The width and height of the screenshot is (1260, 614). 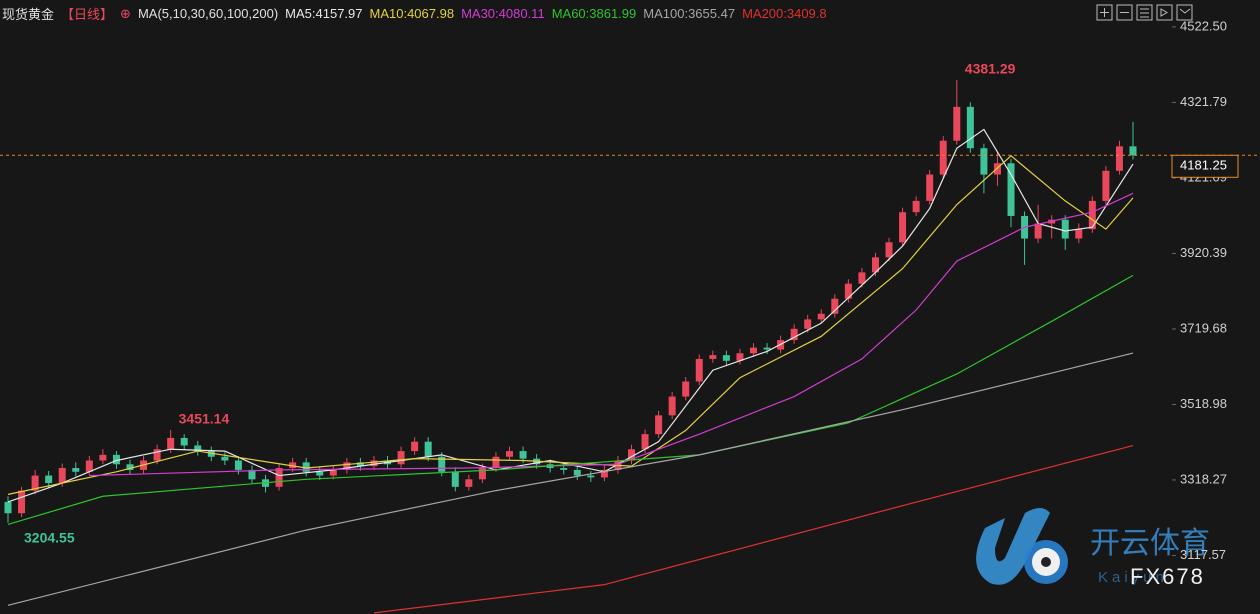 I want to click on legend-entry: MA30:4080.11, so click(x=503, y=13).